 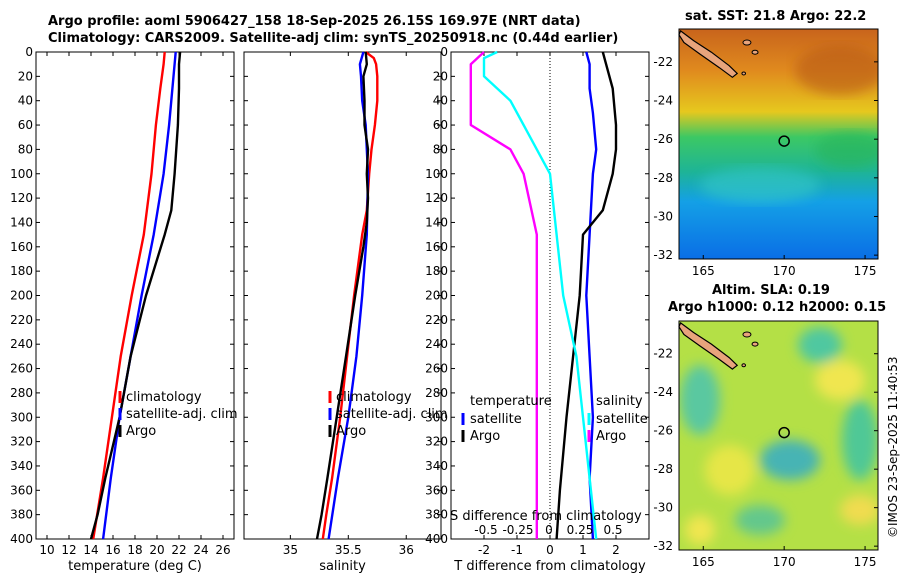 I want to click on differences-ytick-label: 140, so click(x=436, y=222).